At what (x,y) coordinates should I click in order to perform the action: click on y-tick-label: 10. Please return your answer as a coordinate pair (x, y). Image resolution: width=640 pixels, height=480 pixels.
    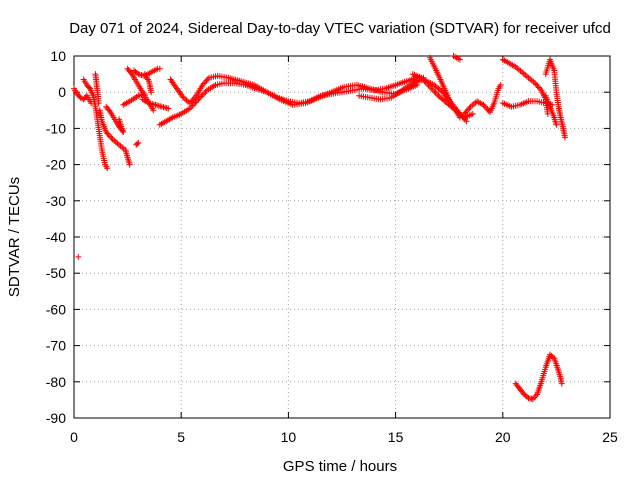
    Looking at the image, I should click on (58, 56).